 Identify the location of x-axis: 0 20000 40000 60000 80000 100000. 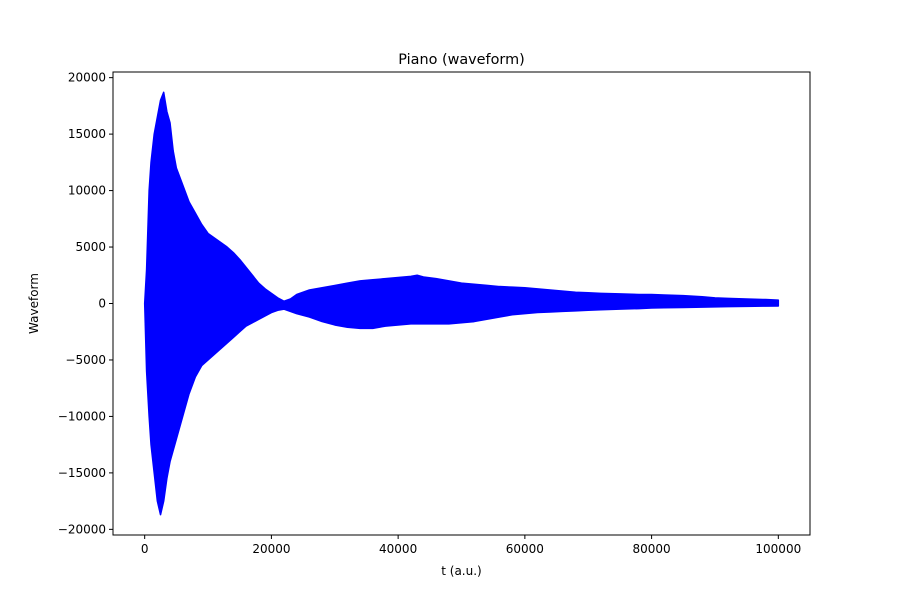
(471, 545).